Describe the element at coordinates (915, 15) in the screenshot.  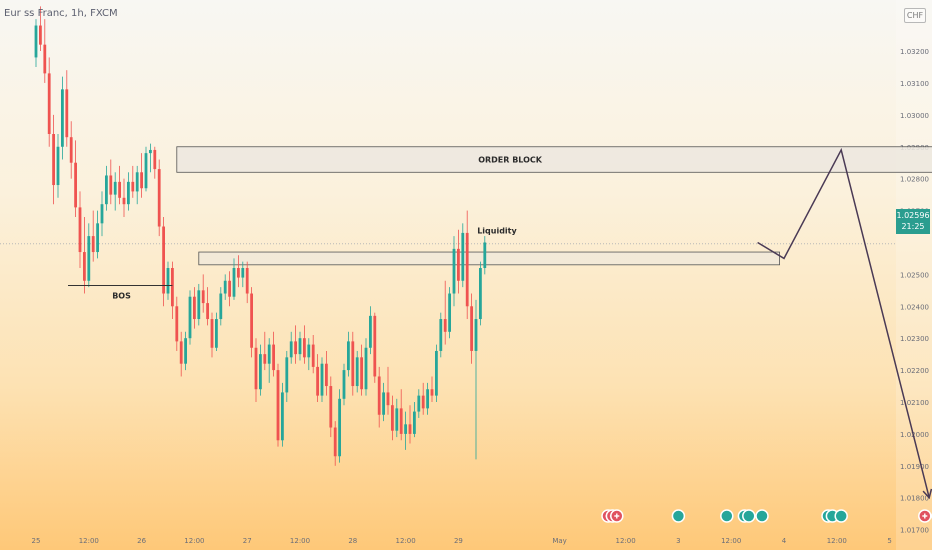
I see `currency-button: CHF` at that location.